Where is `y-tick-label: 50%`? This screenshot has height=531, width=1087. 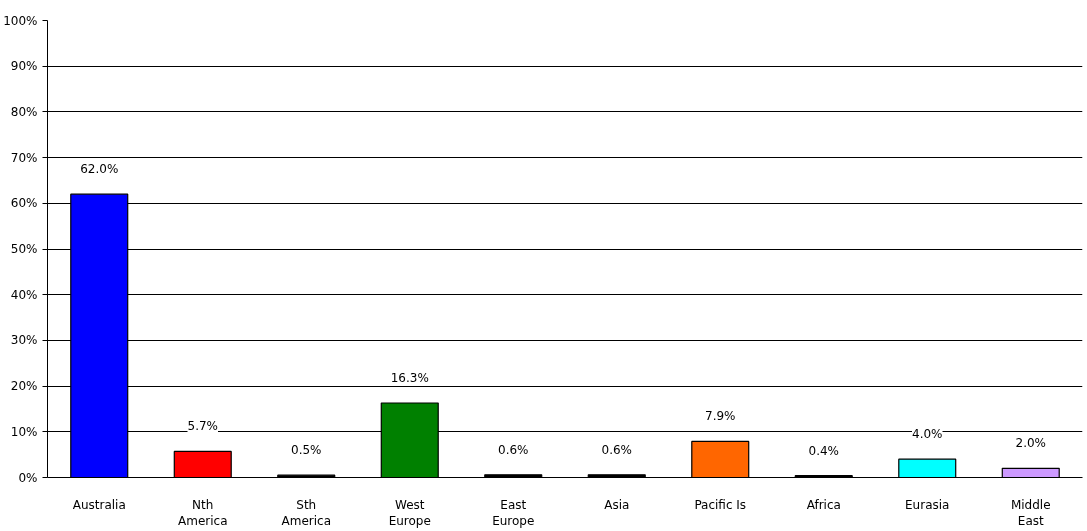
y-tick-label: 50% is located at coordinates (24, 249).